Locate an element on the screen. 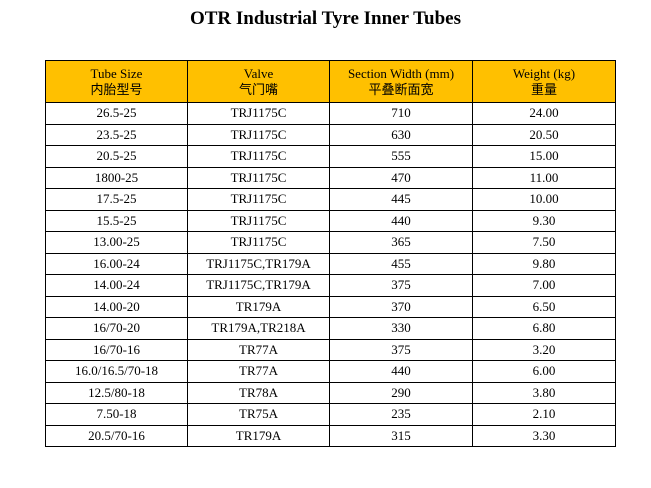 The image size is (651, 488). header-tube-size: Tube Size 内胎型号 is located at coordinates (116, 81).